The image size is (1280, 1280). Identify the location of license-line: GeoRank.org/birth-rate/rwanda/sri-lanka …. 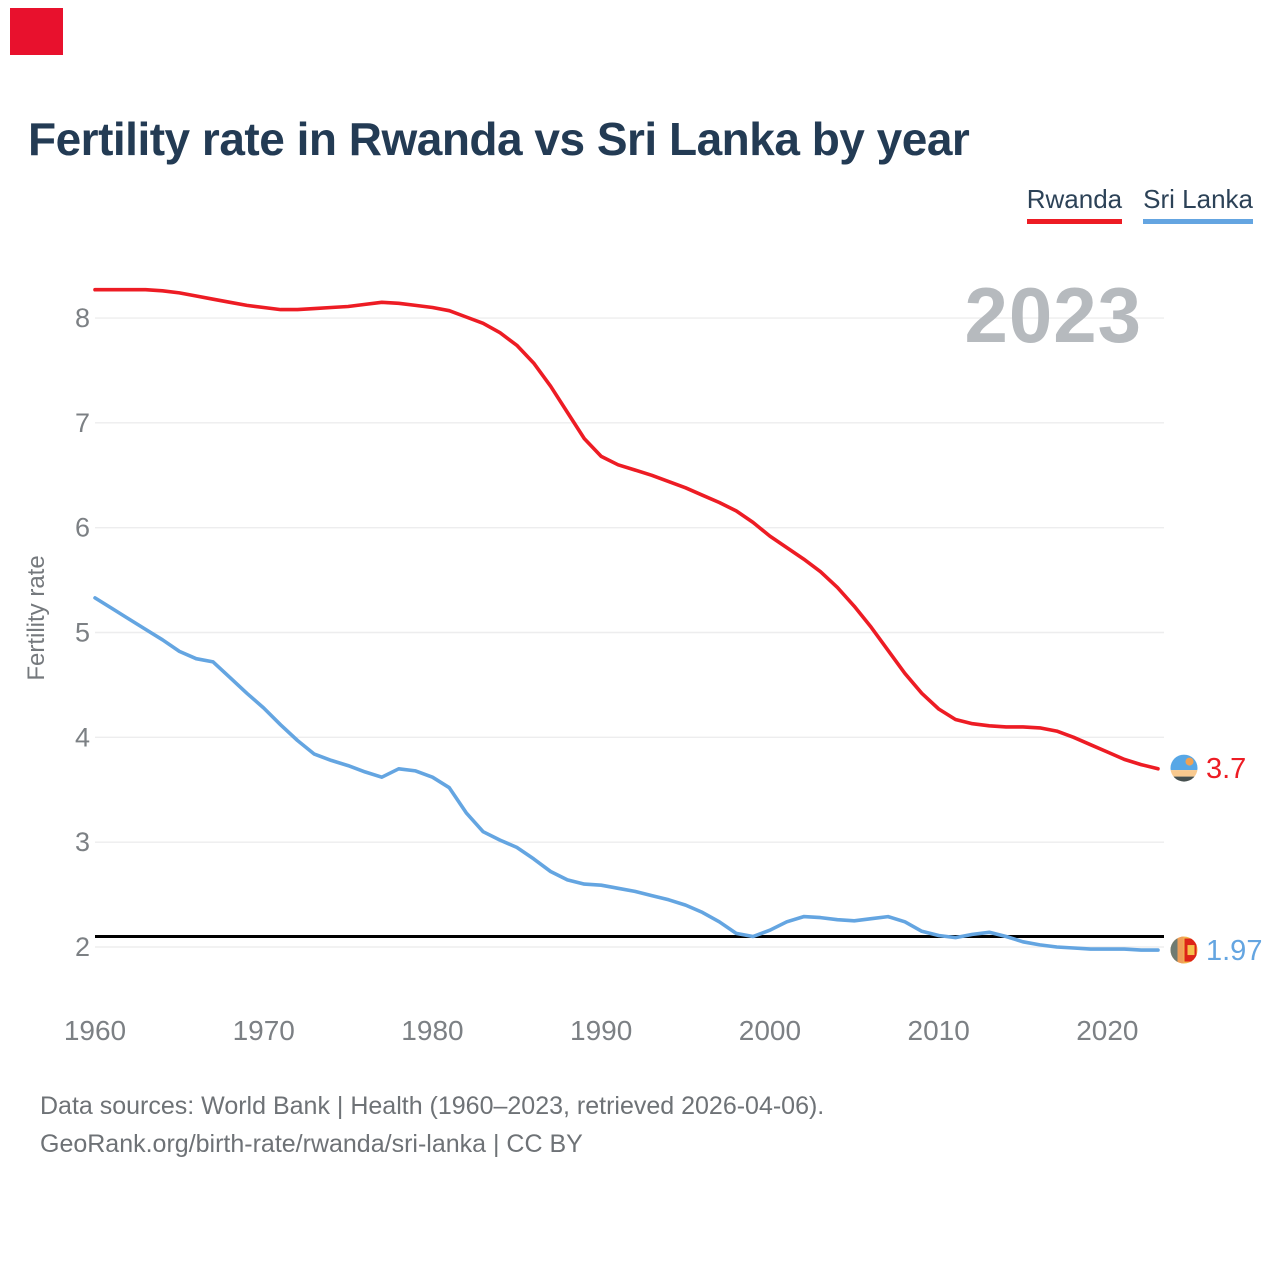
(311, 1144).